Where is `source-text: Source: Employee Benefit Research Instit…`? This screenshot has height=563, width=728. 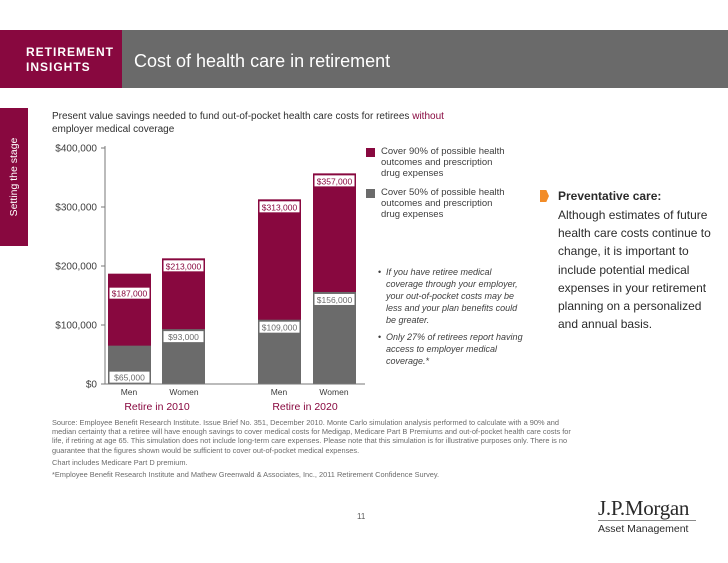 source-text: Source: Employee Benefit Research Instit… is located at coordinates (311, 436).